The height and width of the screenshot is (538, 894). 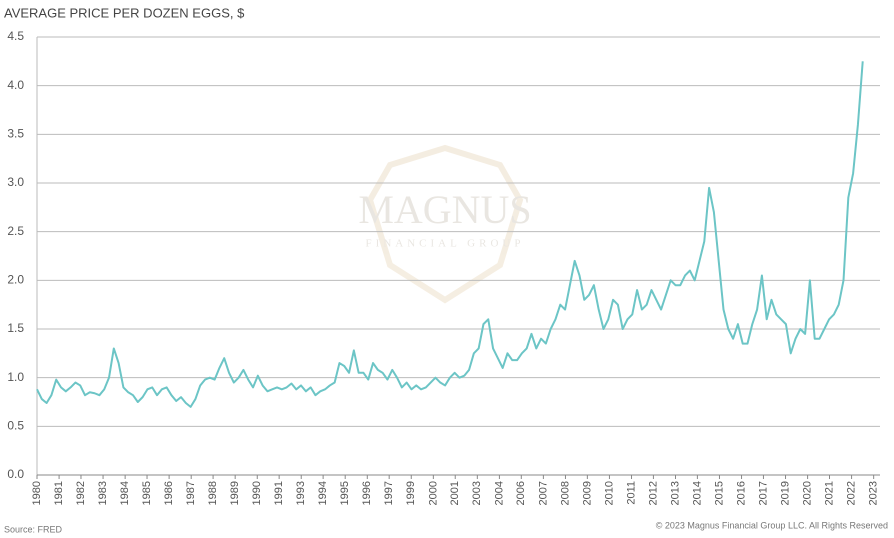 What do you see at coordinates (874, 493) in the screenshot?
I see `x-tick-label: 2023` at bounding box center [874, 493].